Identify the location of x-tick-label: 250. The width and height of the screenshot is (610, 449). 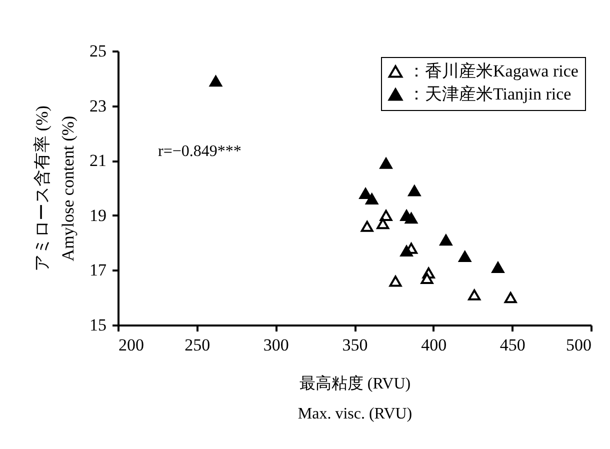
(197, 345).